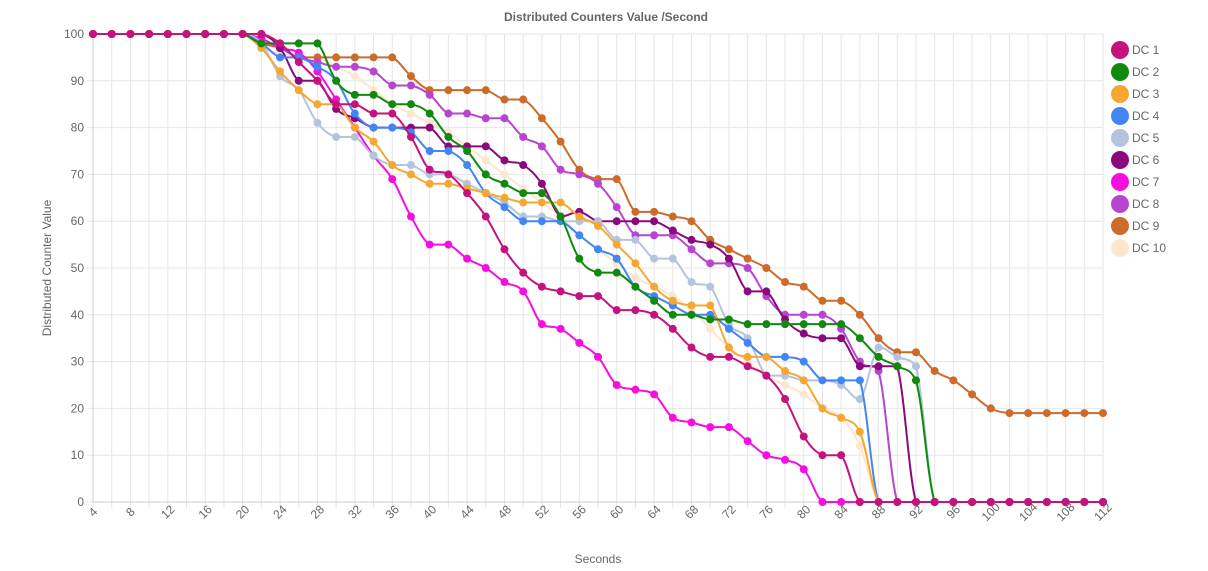 This screenshot has width=1208, height=571. What do you see at coordinates (1135, 182) in the screenshot?
I see `legend-item-dc-7: DC 7` at bounding box center [1135, 182].